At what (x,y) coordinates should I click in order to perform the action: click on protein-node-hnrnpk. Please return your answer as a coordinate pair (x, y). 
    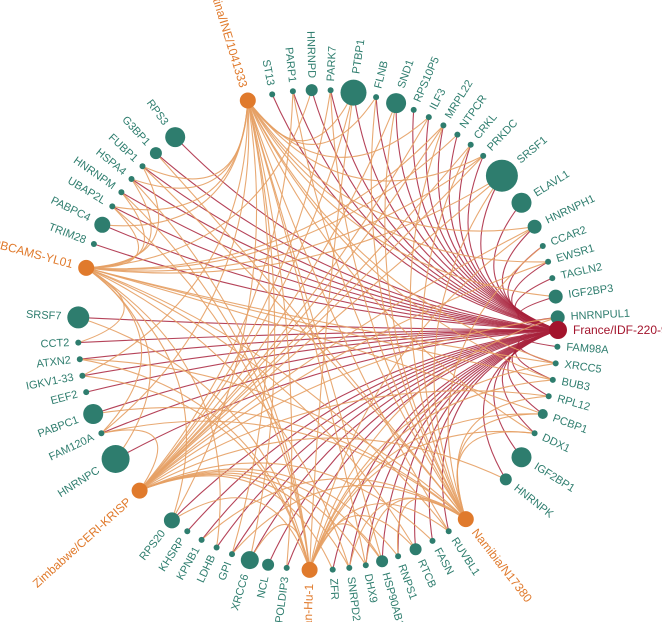
    Looking at the image, I should click on (505, 479).